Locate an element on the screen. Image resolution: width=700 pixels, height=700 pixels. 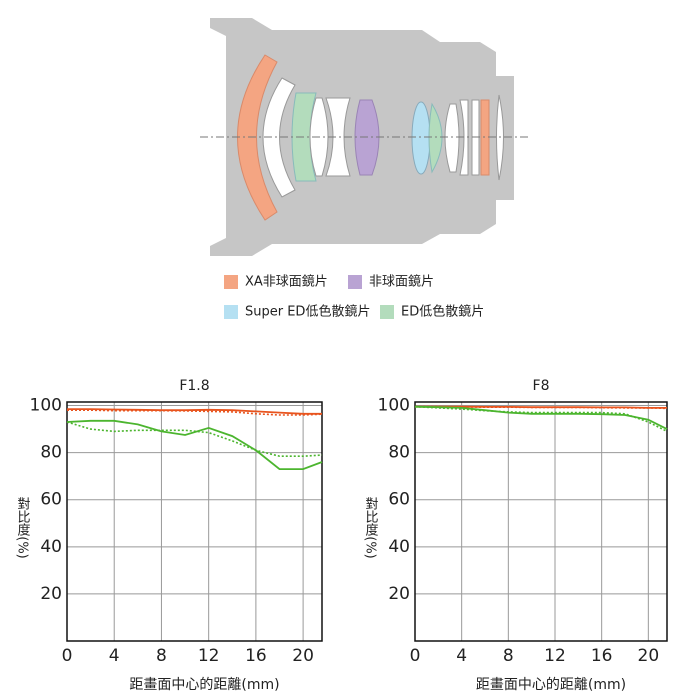
legend-label: XA非球面鏡片 is located at coordinates (286, 282).